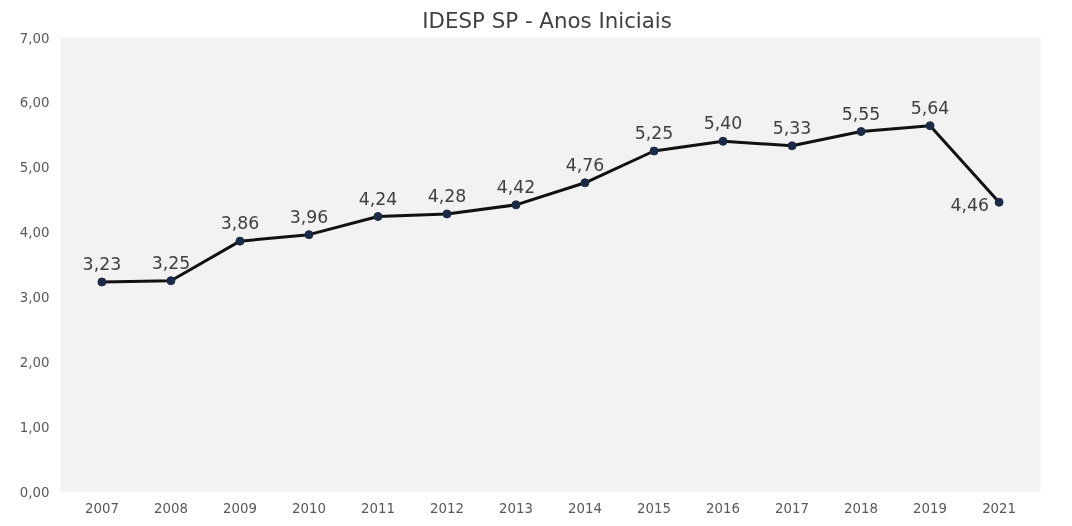  What do you see at coordinates (723, 123) in the screenshot?
I see `data-label: 5,40` at bounding box center [723, 123].